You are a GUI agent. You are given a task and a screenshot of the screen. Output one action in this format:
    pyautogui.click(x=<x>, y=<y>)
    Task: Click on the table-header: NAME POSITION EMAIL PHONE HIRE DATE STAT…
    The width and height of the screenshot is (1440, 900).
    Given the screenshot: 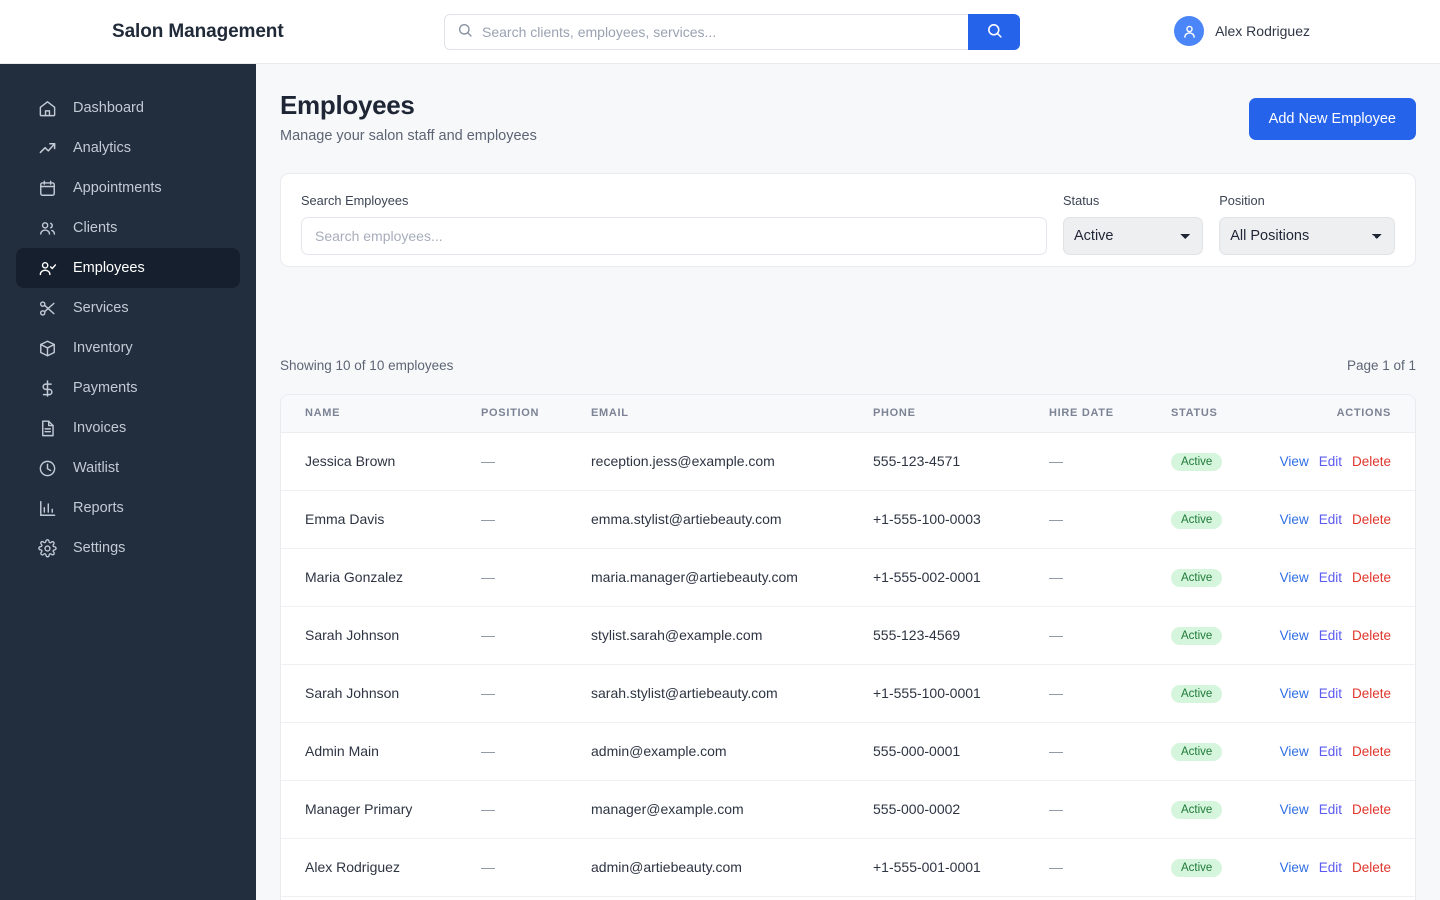 What is the action you would take?
    pyautogui.click(x=848, y=414)
    